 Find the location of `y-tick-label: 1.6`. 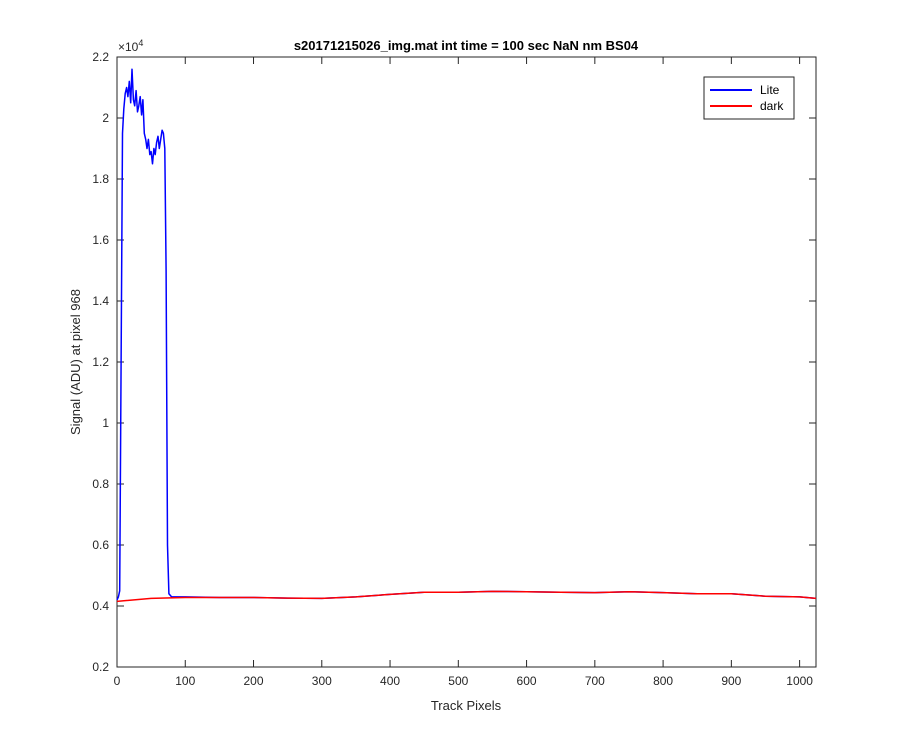

y-tick-label: 1.6 is located at coordinates (100, 240).